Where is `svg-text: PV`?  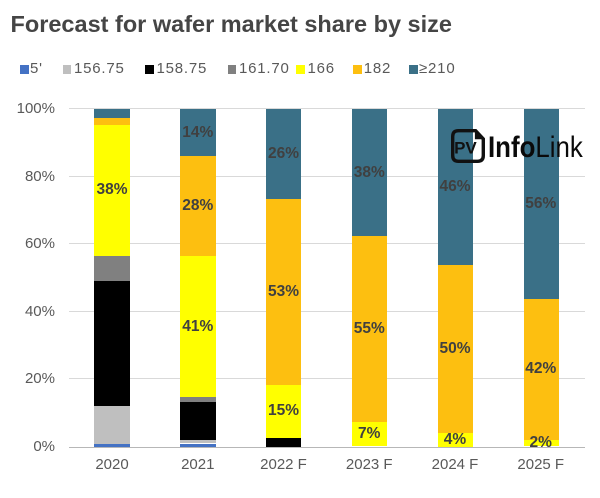 svg-text: PV is located at coordinates (465, 147).